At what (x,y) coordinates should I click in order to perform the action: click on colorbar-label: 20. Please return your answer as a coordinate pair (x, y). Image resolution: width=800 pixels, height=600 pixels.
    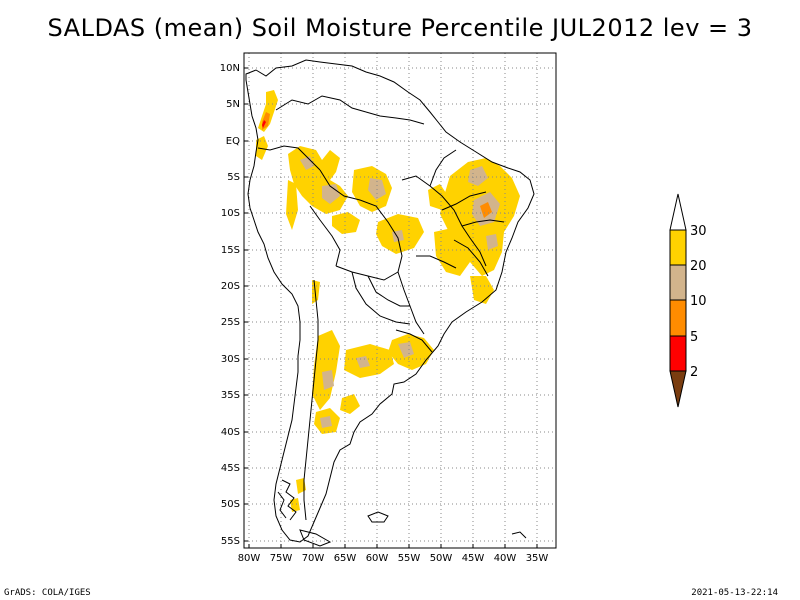
    Looking at the image, I should click on (698, 266).